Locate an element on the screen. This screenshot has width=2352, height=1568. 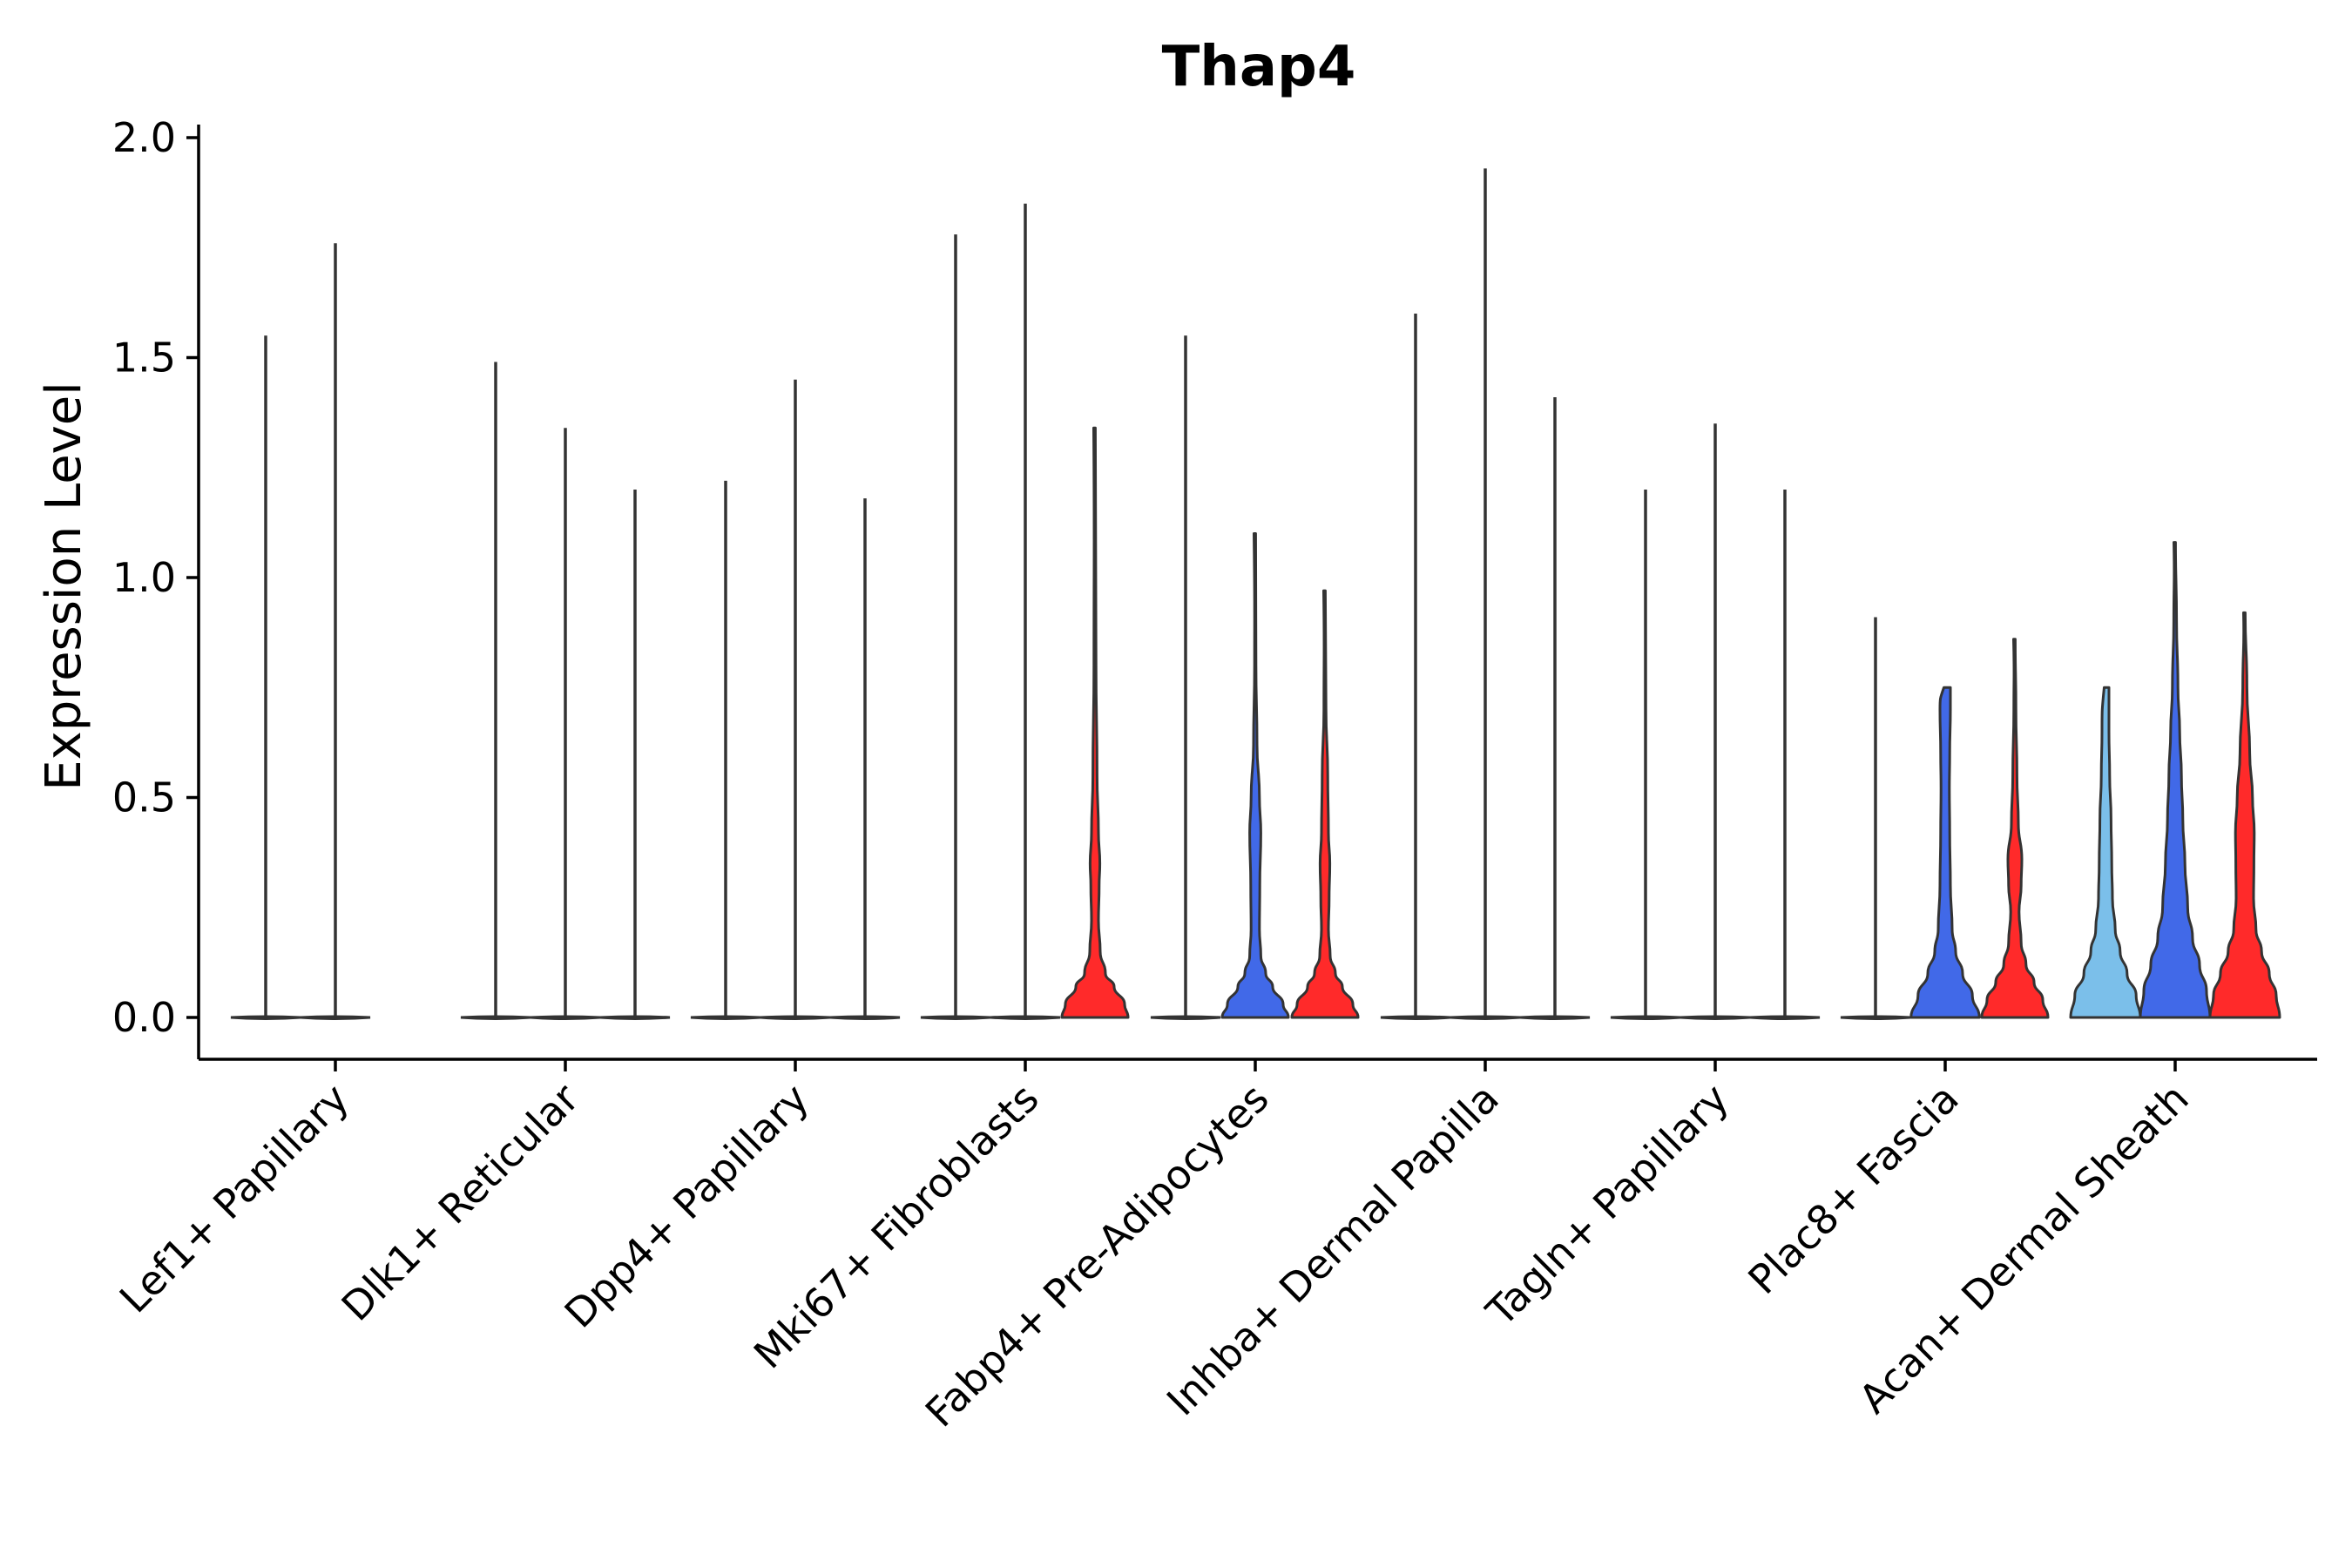
y-tick-label: 0.0 is located at coordinates (144, 1017).